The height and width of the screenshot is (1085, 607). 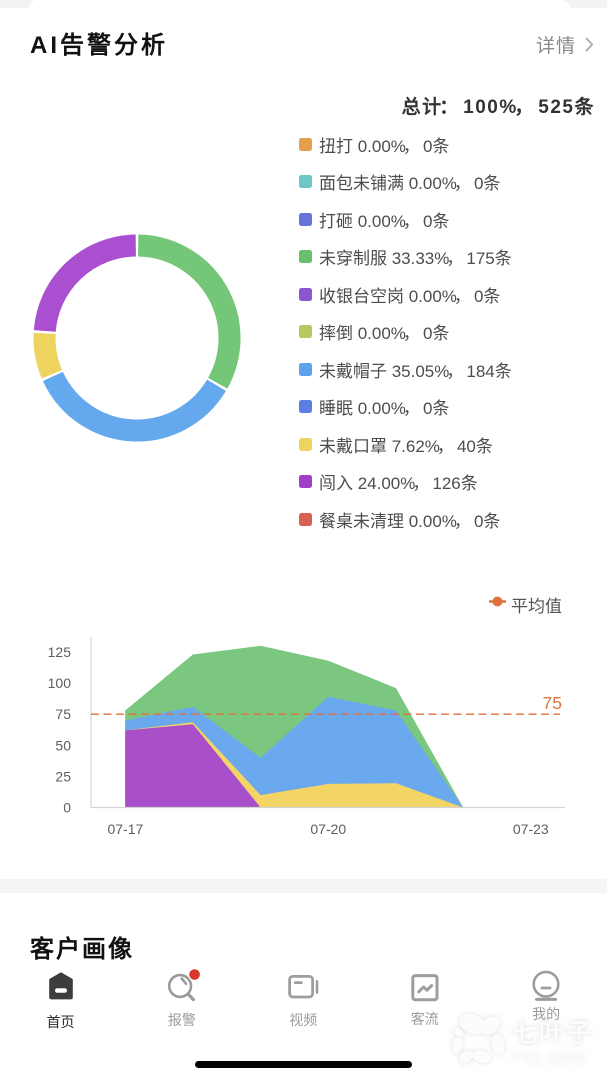 What do you see at coordinates (63, 745) in the screenshot?
I see `svg-text: 50` at bounding box center [63, 745].